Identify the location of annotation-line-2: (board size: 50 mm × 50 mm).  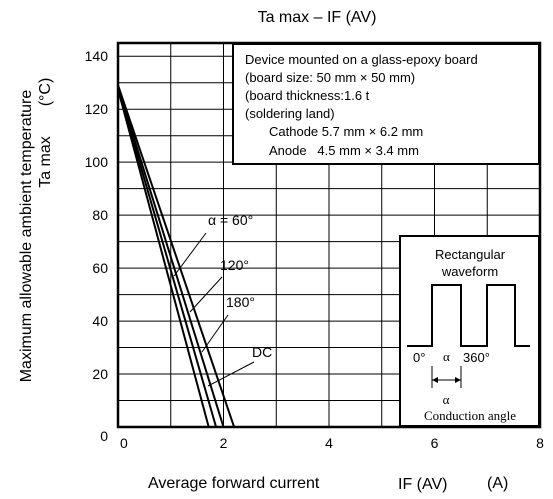
(330, 77).